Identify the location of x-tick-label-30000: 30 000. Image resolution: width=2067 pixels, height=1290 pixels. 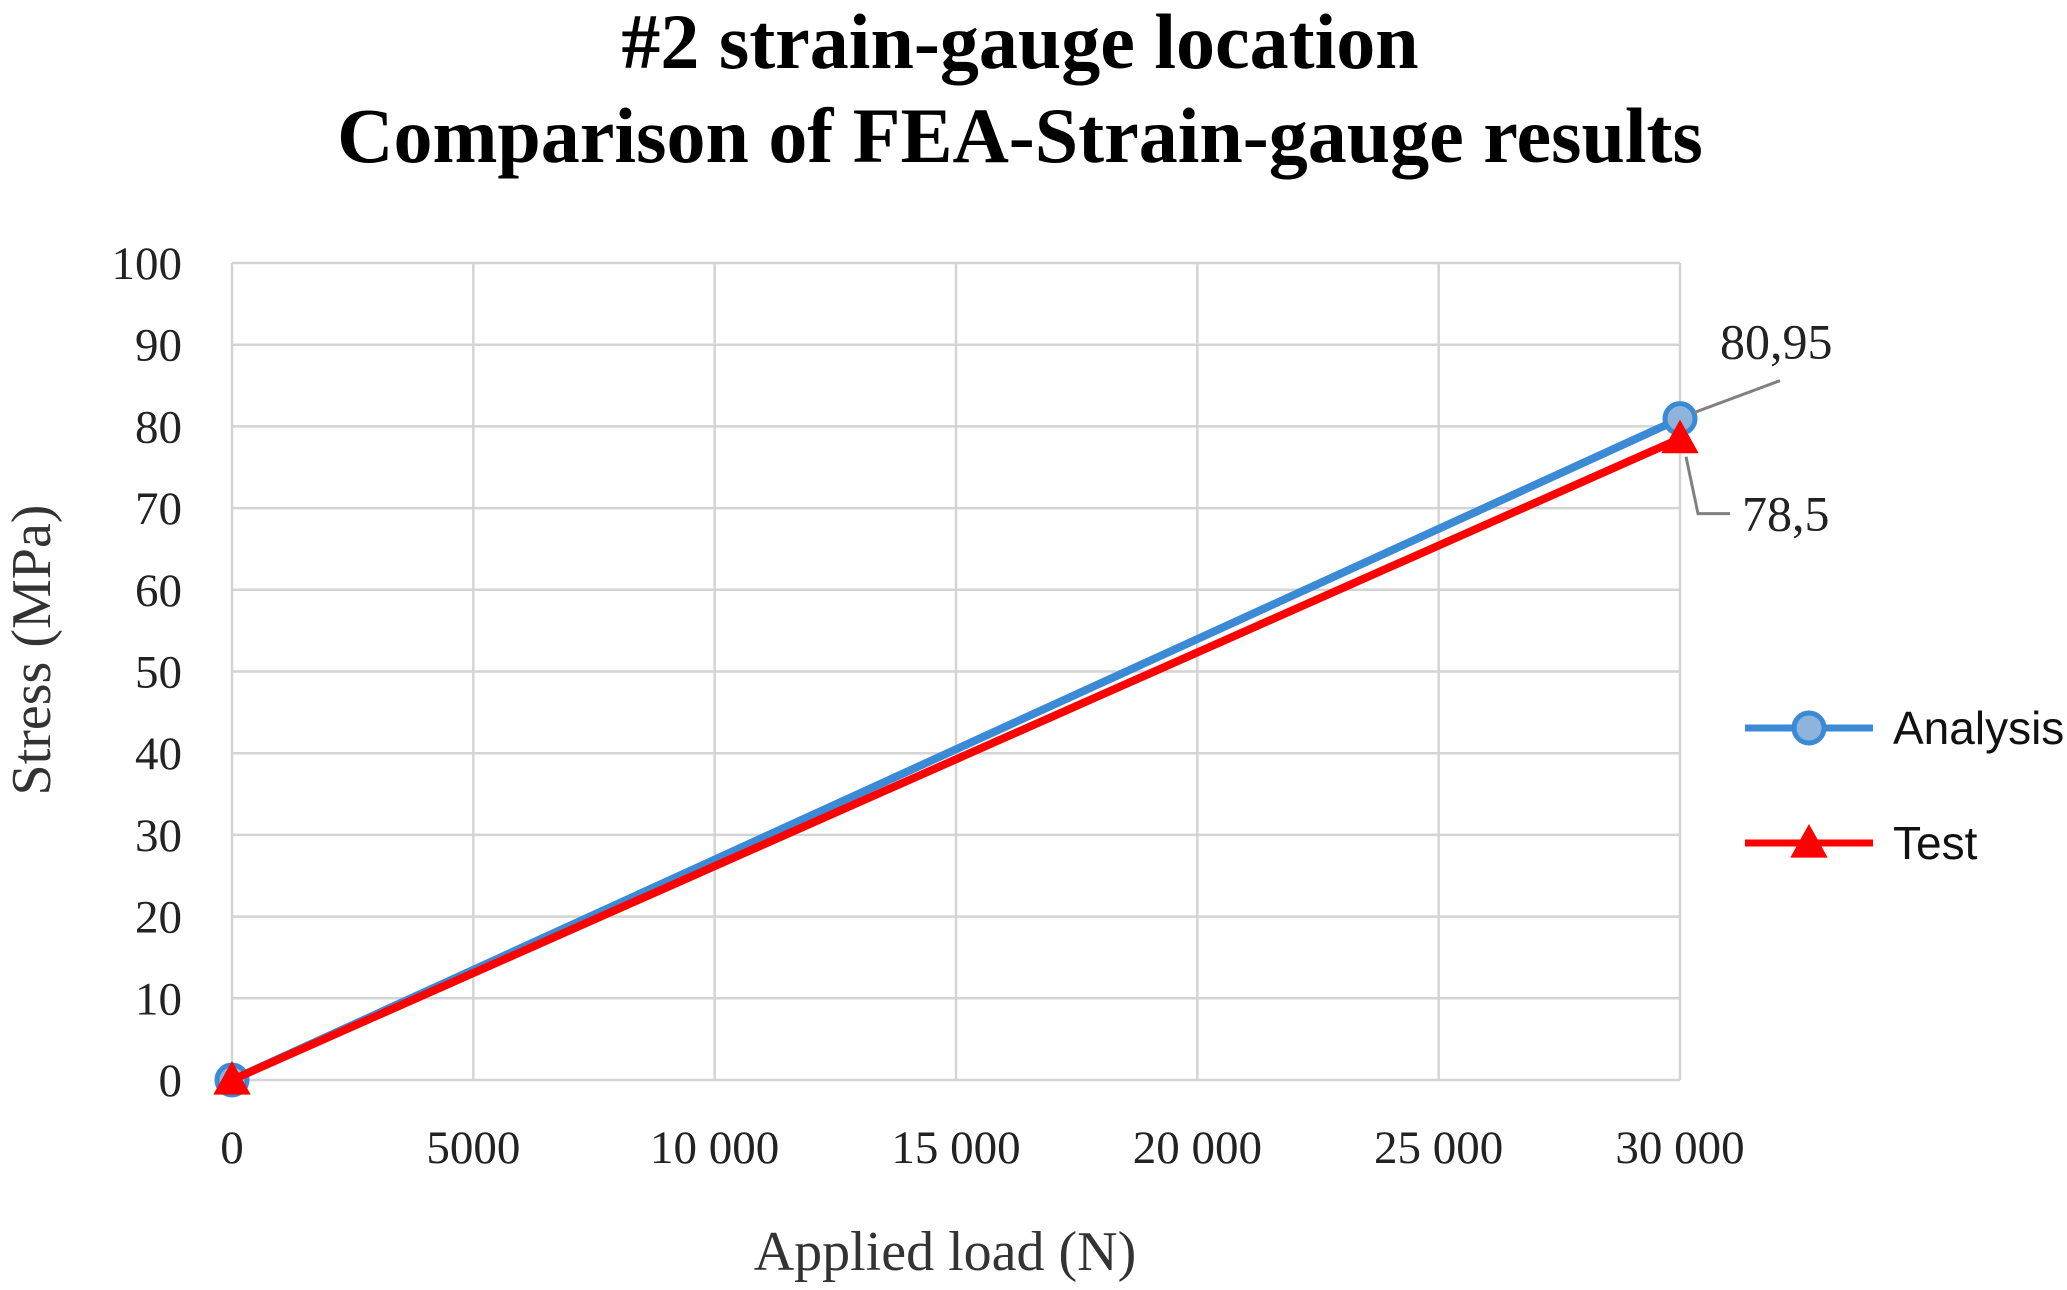
(1679, 1148).